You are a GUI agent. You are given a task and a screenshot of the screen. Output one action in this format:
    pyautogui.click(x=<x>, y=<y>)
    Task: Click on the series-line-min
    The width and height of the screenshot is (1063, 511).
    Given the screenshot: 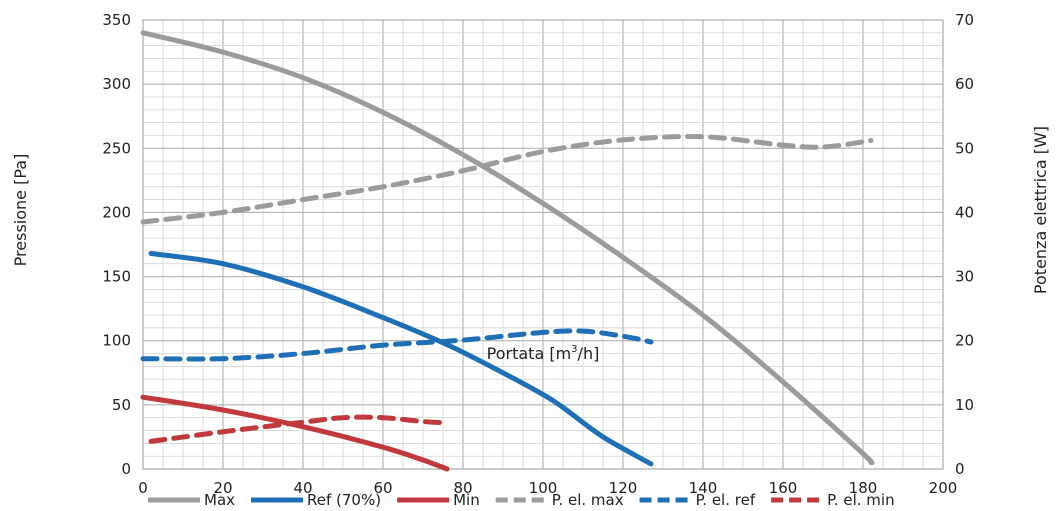 What is the action you would take?
    pyautogui.click(x=295, y=433)
    